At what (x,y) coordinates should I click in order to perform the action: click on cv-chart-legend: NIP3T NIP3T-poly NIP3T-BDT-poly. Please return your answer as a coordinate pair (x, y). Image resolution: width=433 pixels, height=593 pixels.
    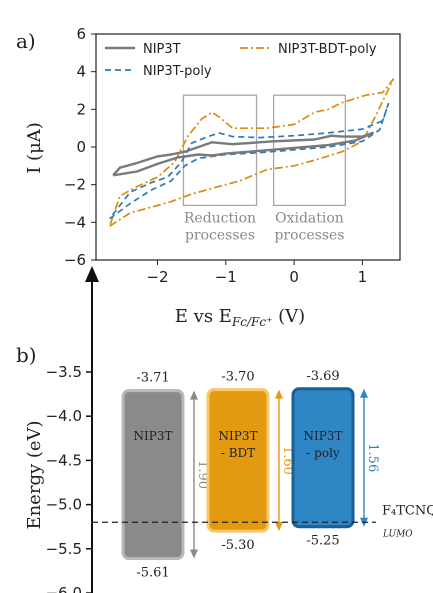
    Looking at the image, I should click on (241, 60).